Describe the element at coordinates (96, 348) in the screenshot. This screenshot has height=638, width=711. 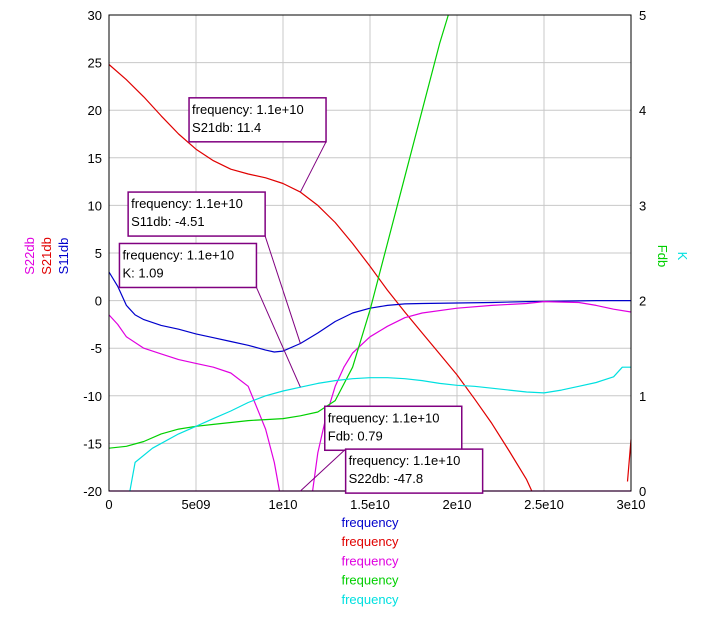
I see `y-left-tick-label: -5` at that location.